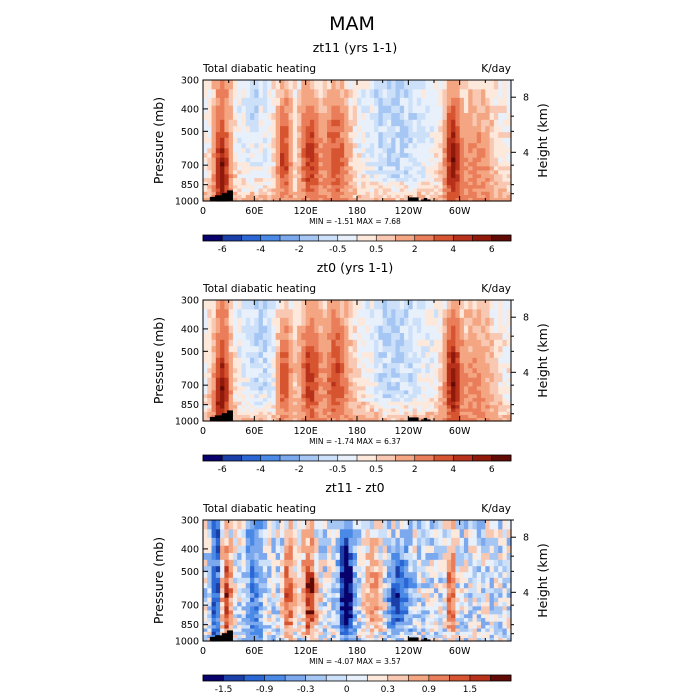 The image size is (700, 700). I want to click on colorbar-swatch, so click(347, 238).